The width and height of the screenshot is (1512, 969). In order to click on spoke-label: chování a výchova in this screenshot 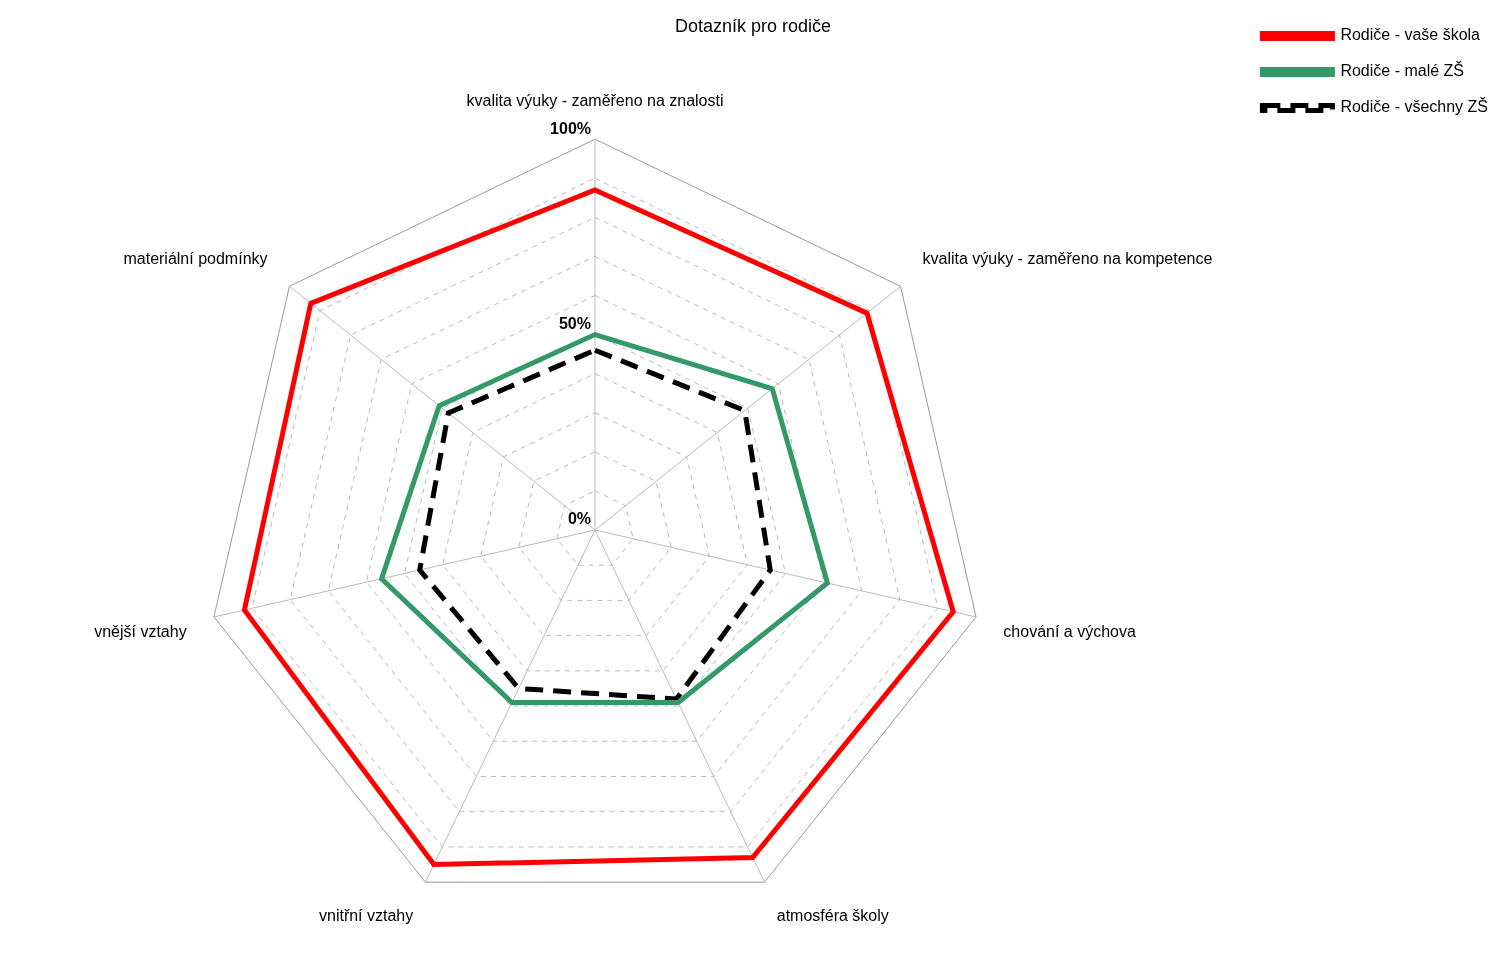, I will do `click(1069, 632)`.